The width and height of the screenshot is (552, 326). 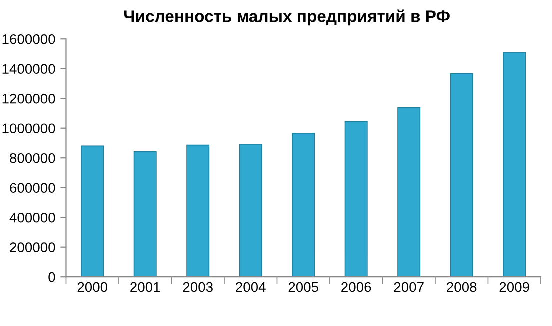 What do you see at coordinates (33, 158) in the screenshot?
I see `y-tick-label: 800000` at bounding box center [33, 158].